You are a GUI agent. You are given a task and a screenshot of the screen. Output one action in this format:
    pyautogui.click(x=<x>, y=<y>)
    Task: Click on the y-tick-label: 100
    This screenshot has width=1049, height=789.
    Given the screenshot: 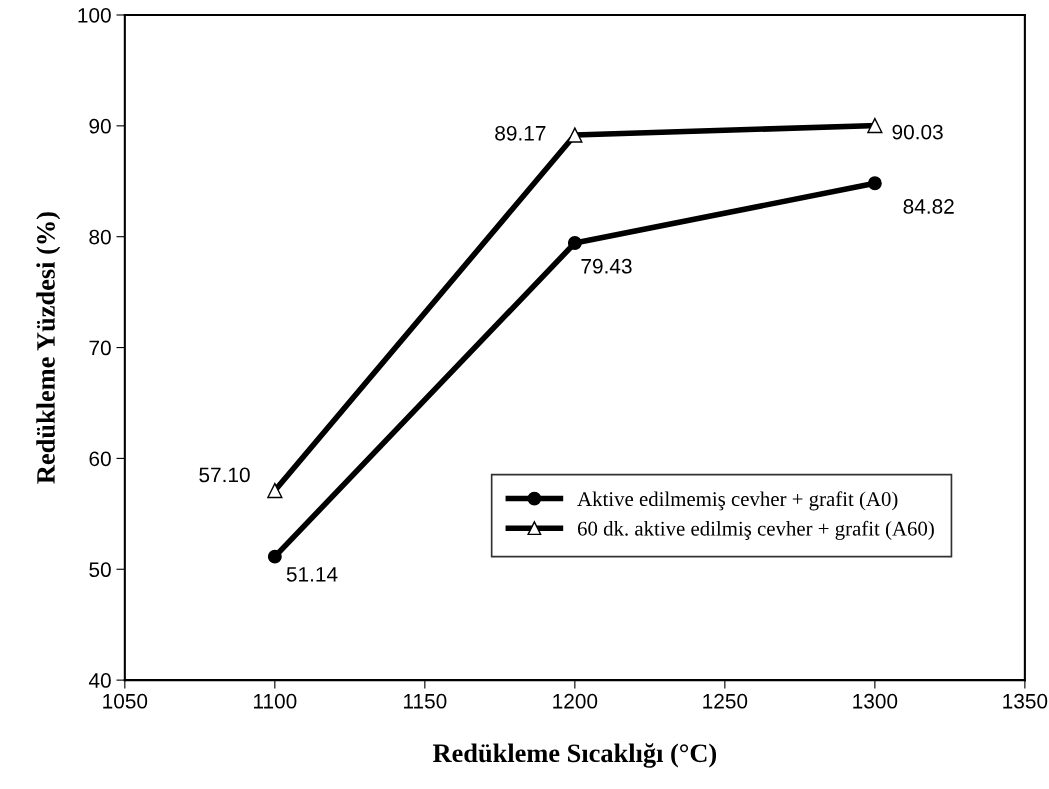 What is the action you would take?
    pyautogui.click(x=94, y=15)
    